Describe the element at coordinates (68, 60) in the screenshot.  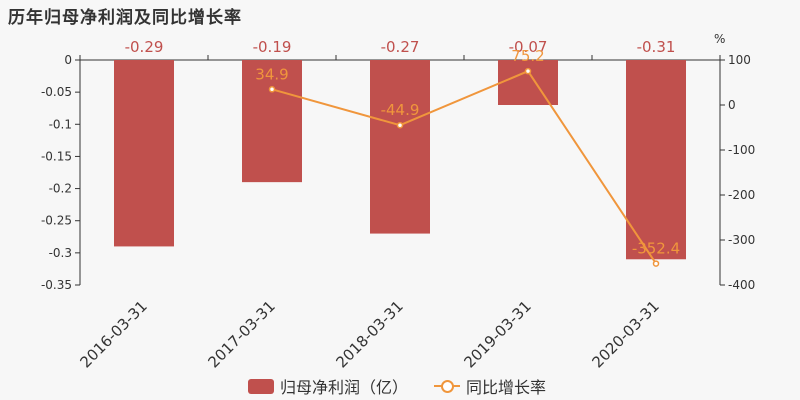
I see `y-left-tick-label: 0` at that location.